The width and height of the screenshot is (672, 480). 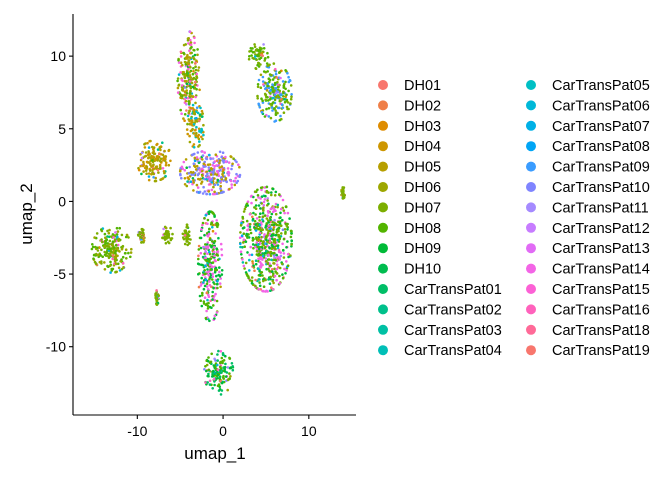 What do you see at coordinates (601, 310) in the screenshot?
I see `legend-label: CarTransPat16` at bounding box center [601, 310].